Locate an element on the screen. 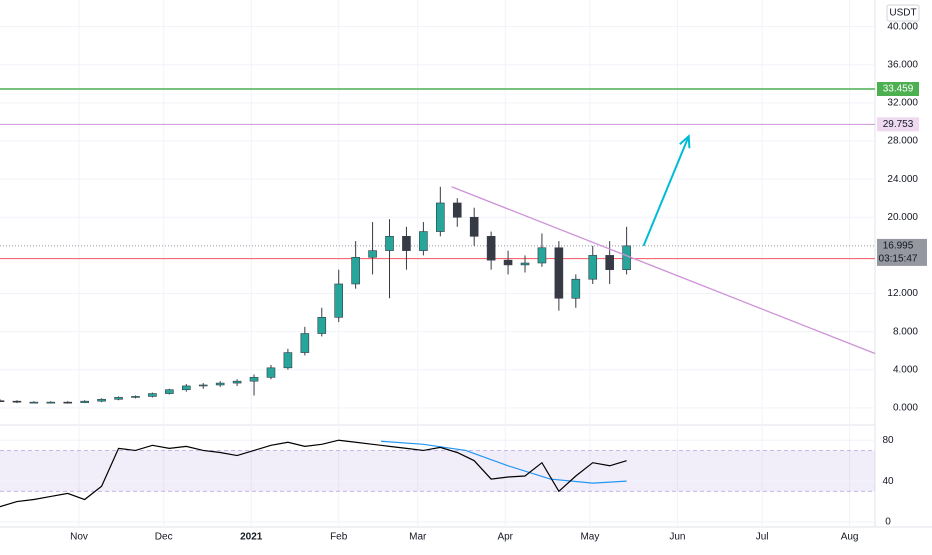 This screenshot has width=932, height=555. last-price-box is located at coordinates (902, 252).